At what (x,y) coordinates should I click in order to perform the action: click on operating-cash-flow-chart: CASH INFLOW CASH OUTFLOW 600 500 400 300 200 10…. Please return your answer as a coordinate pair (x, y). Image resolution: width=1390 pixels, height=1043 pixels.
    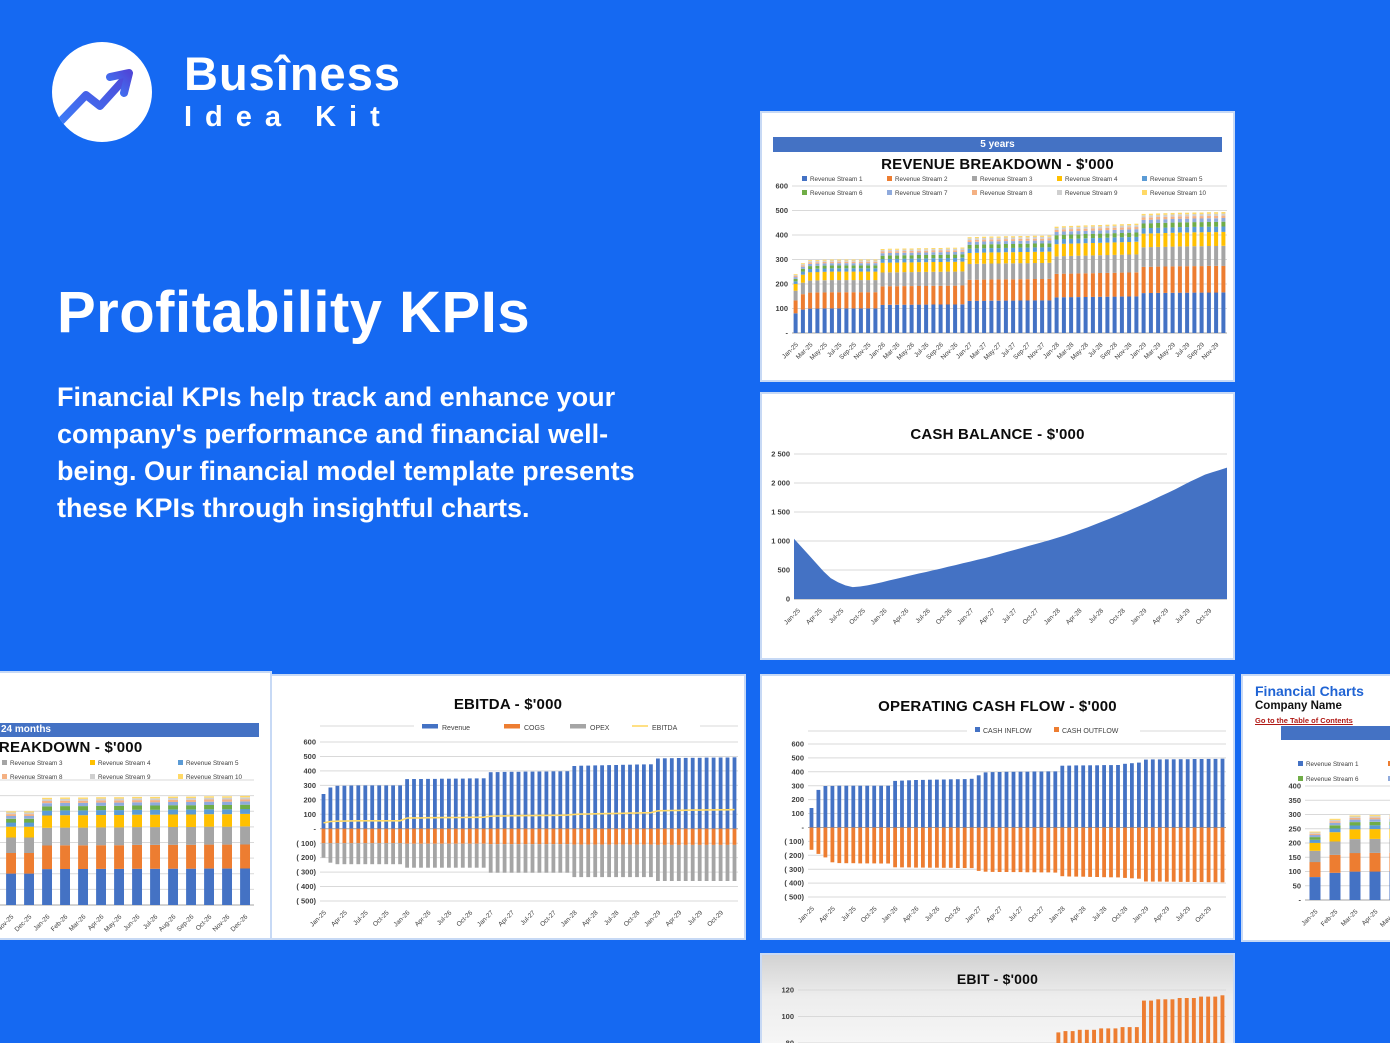
    Looking at the image, I should click on (997, 809).